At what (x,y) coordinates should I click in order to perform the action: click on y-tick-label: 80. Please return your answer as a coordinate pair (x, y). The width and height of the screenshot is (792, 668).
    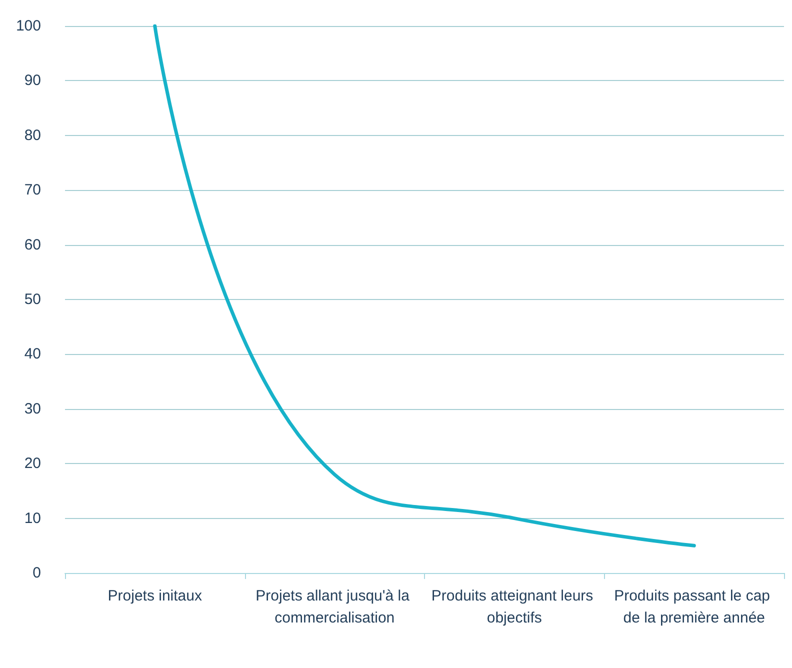
    Looking at the image, I should click on (32, 135).